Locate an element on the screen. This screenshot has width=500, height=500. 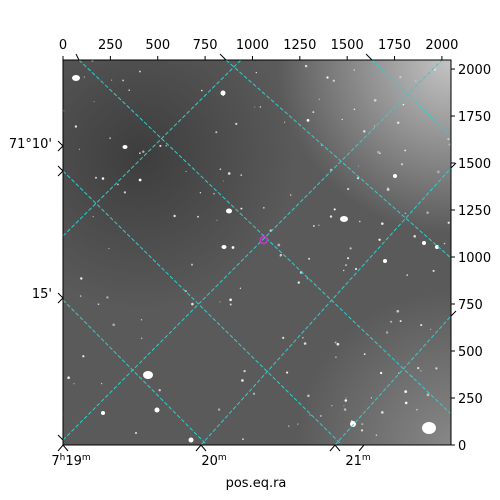
right-axis-tick-label: 1500 is located at coordinates (474, 164).